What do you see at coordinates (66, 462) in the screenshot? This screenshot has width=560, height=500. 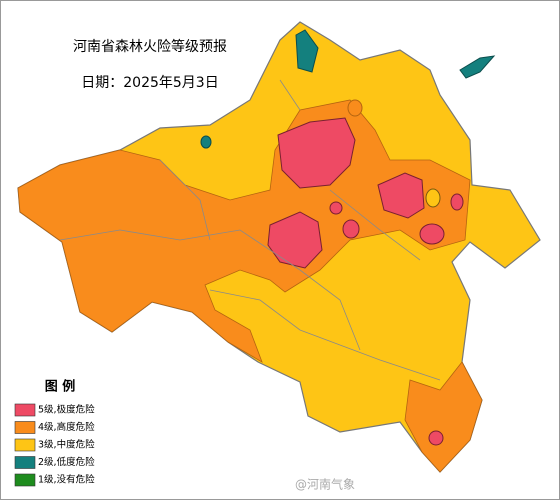 I see `legend-label: 2级,低度危险` at bounding box center [66, 462].